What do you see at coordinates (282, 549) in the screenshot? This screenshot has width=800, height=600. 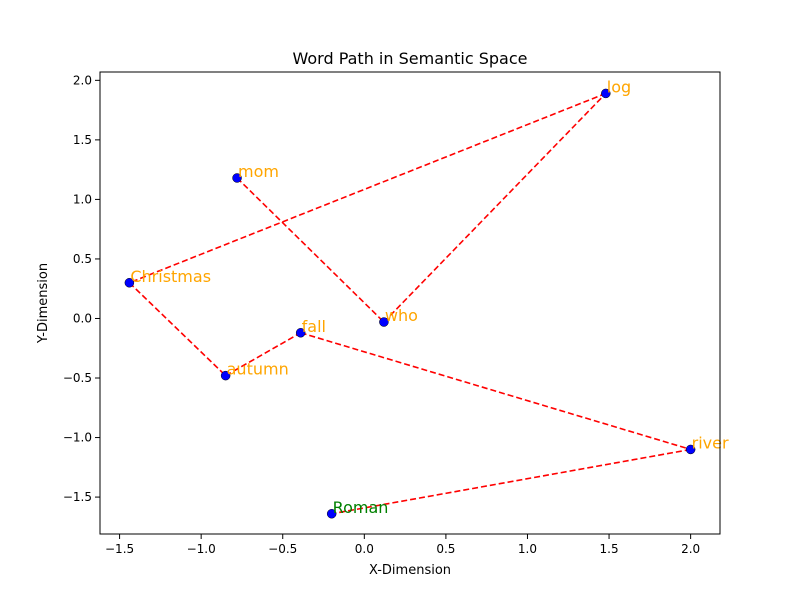 I see `x-tick-label: −0.5` at bounding box center [282, 549].